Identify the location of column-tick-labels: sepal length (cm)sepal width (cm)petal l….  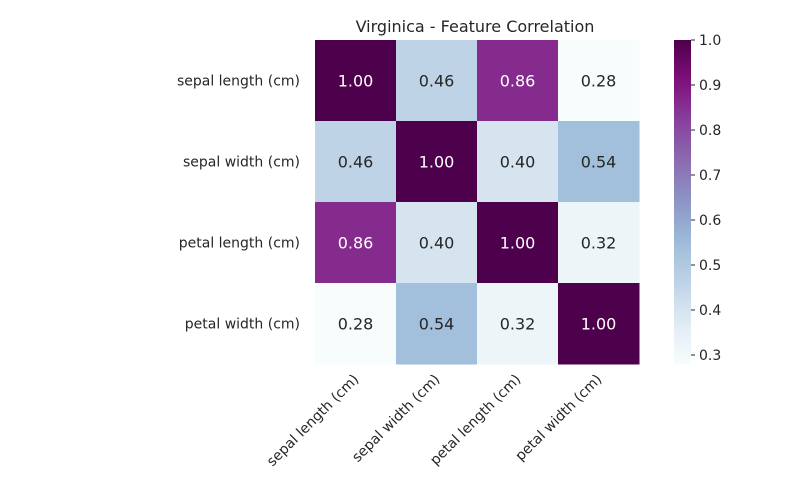
(434, 421).